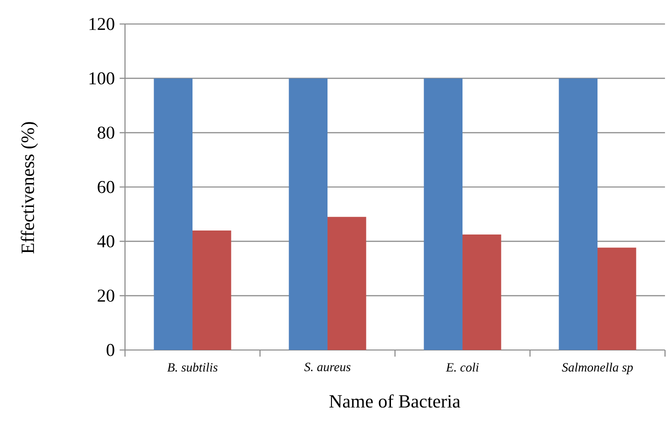 The width and height of the screenshot is (666, 437). What do you see at coordinates (597, 368) in the screenshot?
I see `x-tick-label: Salmonella sp` at bounding box center [597, 368].